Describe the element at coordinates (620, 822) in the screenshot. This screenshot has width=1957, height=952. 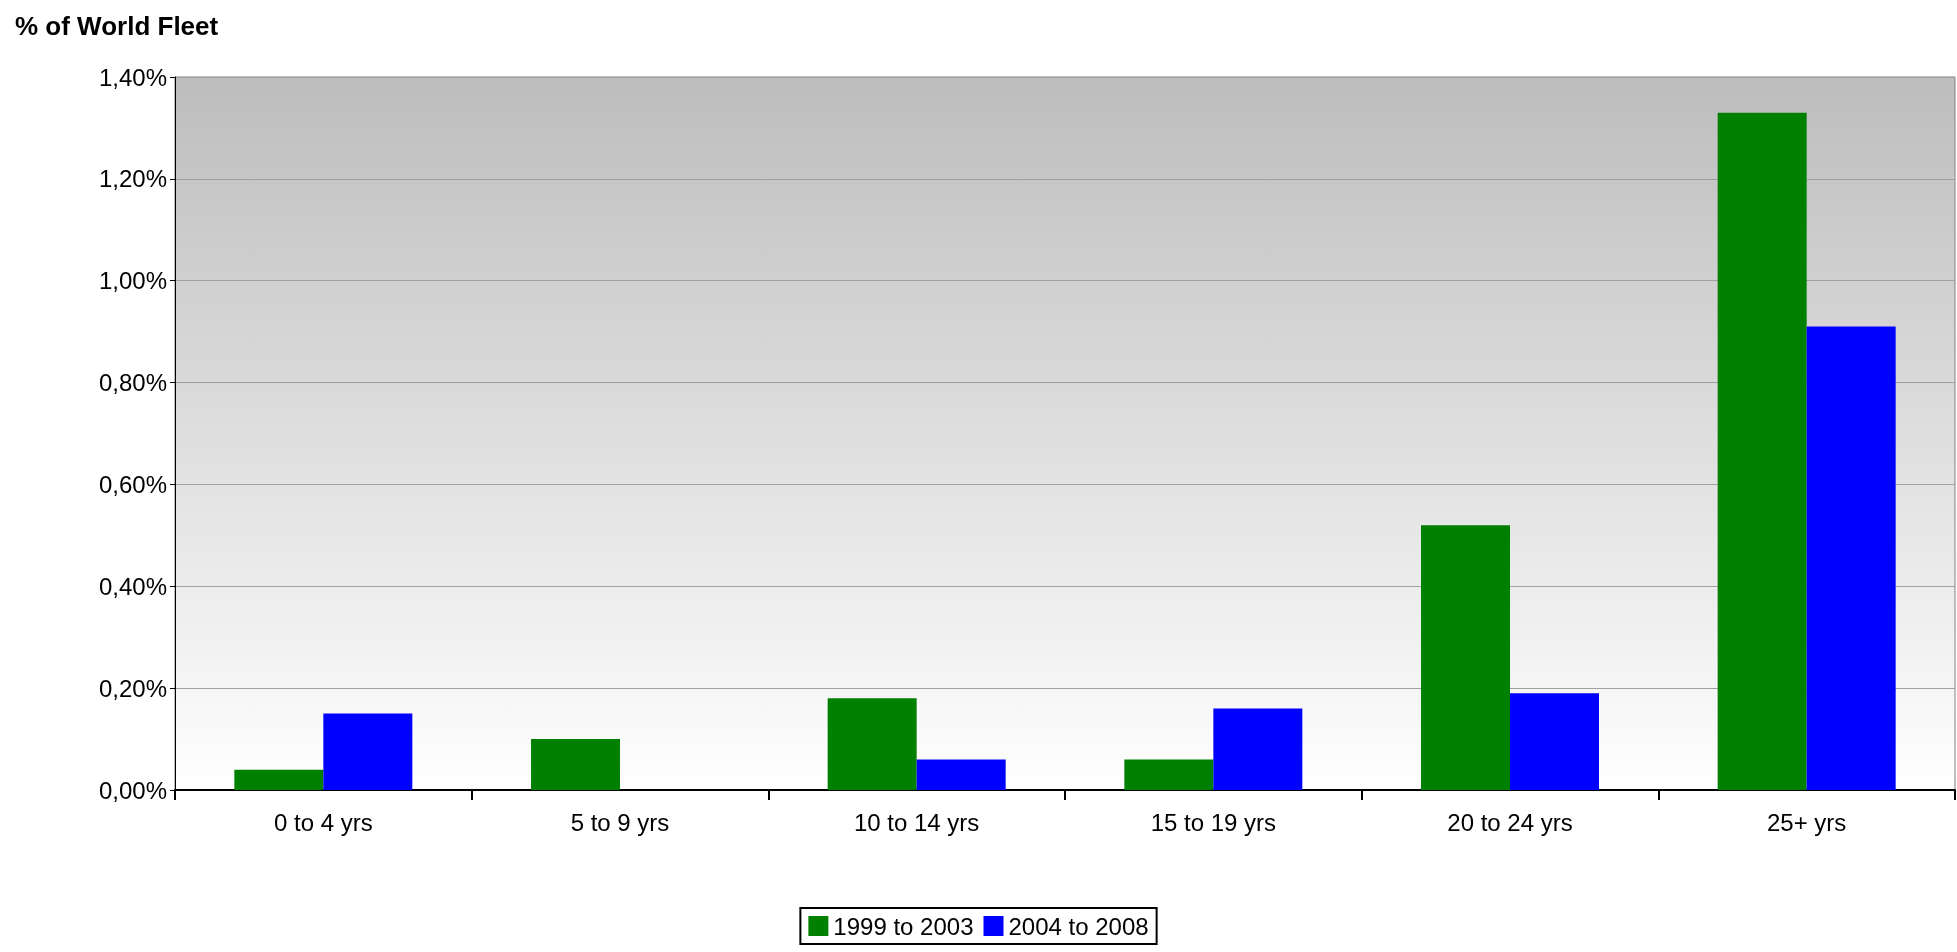
I see `x-tick-label: 5 to 9 yrs` at that location.